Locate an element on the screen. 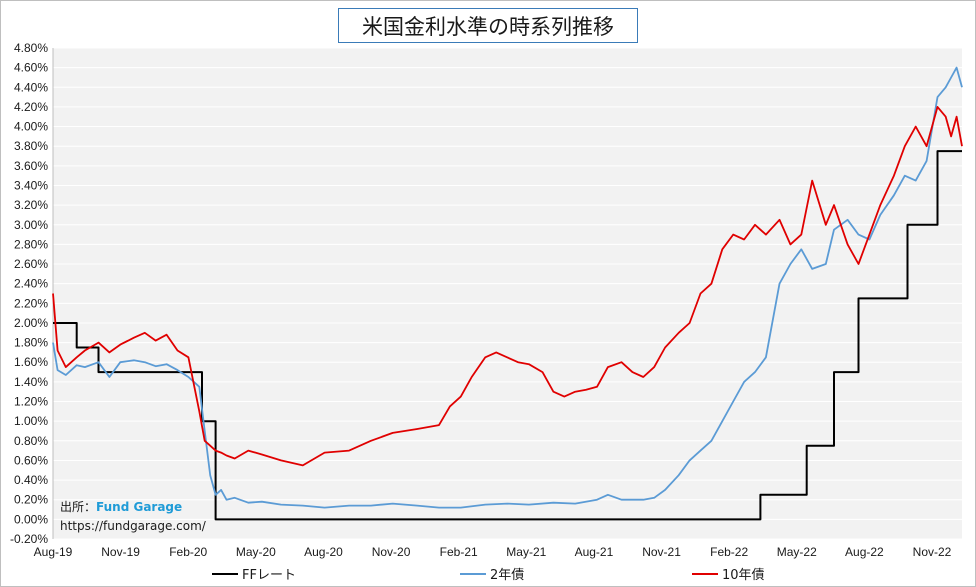 Image resolution: width=976 pixels, height=587 pixels. x-tick-label: Feb-21 is located at coordinates (459, 552).